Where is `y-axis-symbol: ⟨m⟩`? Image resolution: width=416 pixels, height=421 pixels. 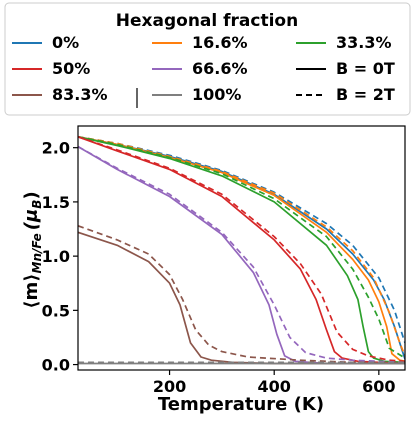 y-axis-symbol: ⟨m⟩ is located at coordinates (31, 290).